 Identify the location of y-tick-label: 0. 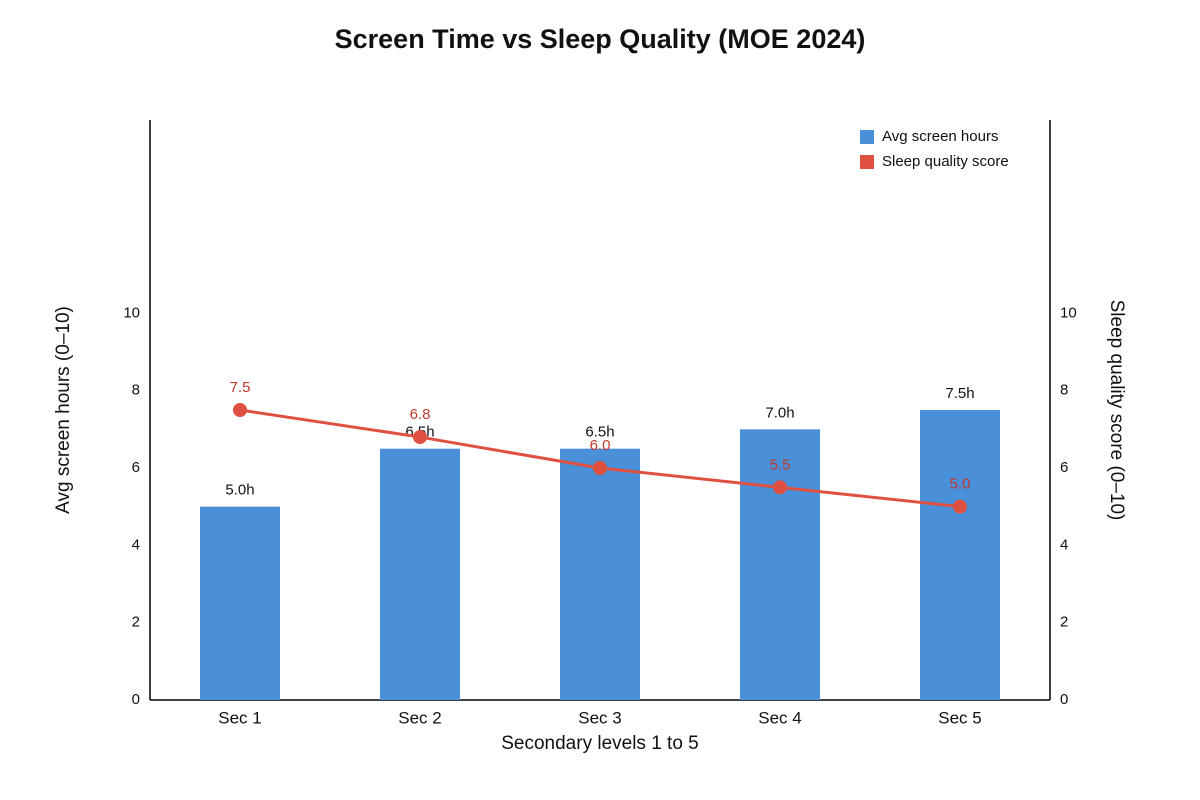
(136, 699).